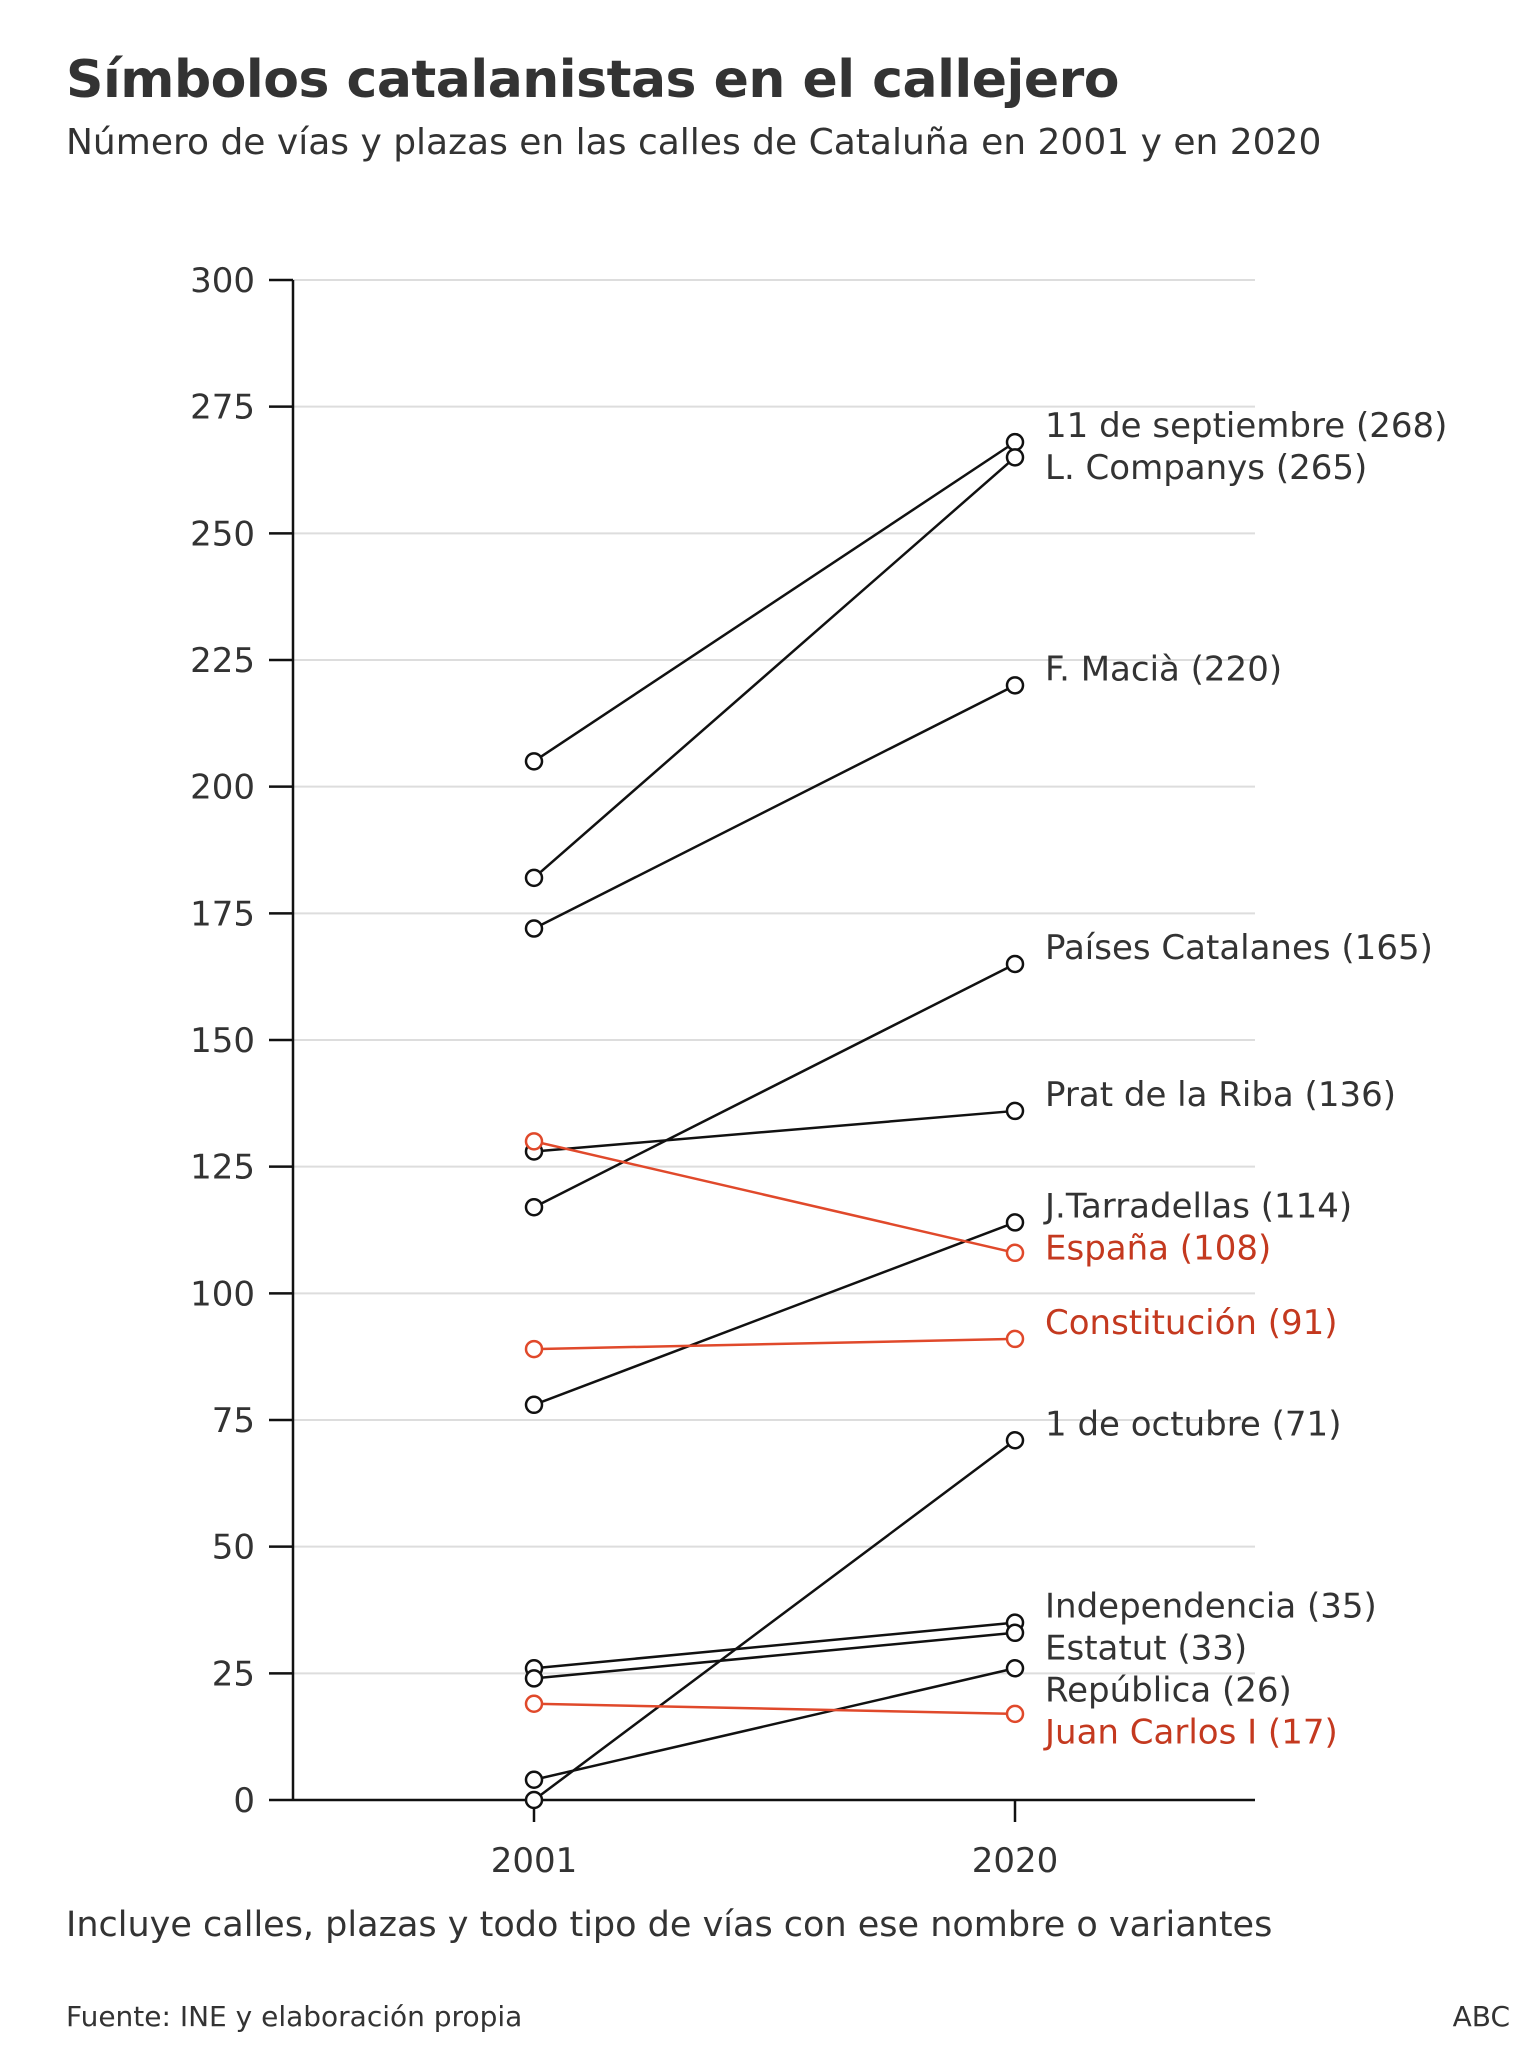 The height and width of the screenshot is (2059, 1530). I want to click on series-label-prat-de-la-riba: Prat de la Riba (136), so click(1220, 1095).